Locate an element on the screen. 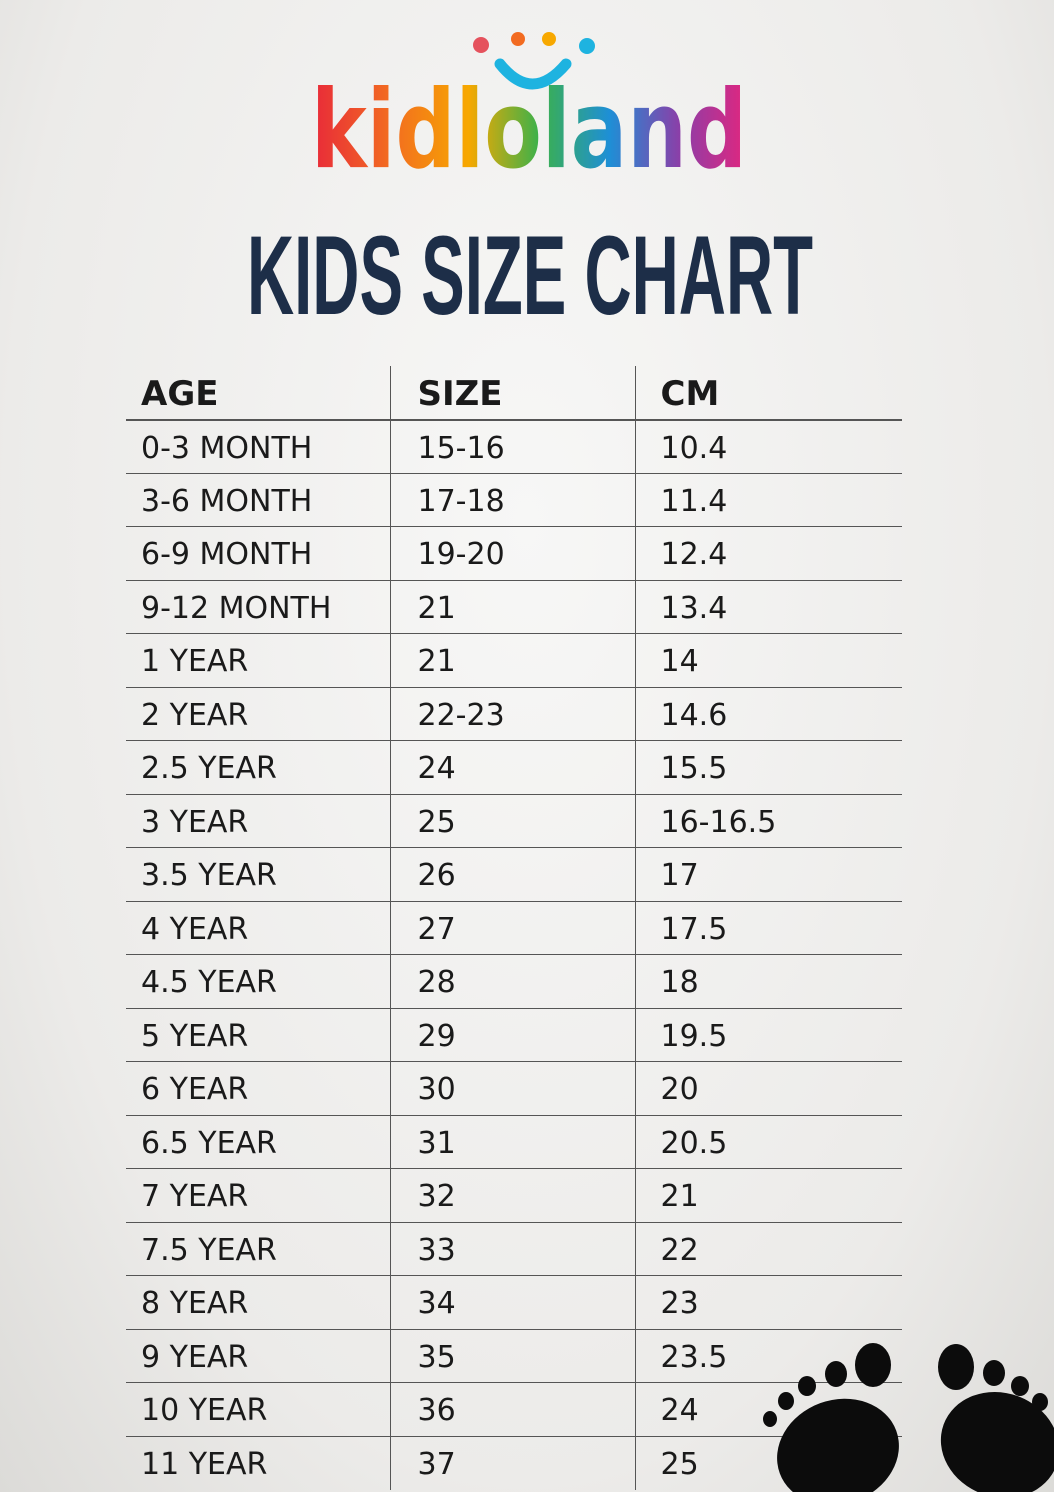  table-cell: 11.4 is located at coordinates (768, 500).